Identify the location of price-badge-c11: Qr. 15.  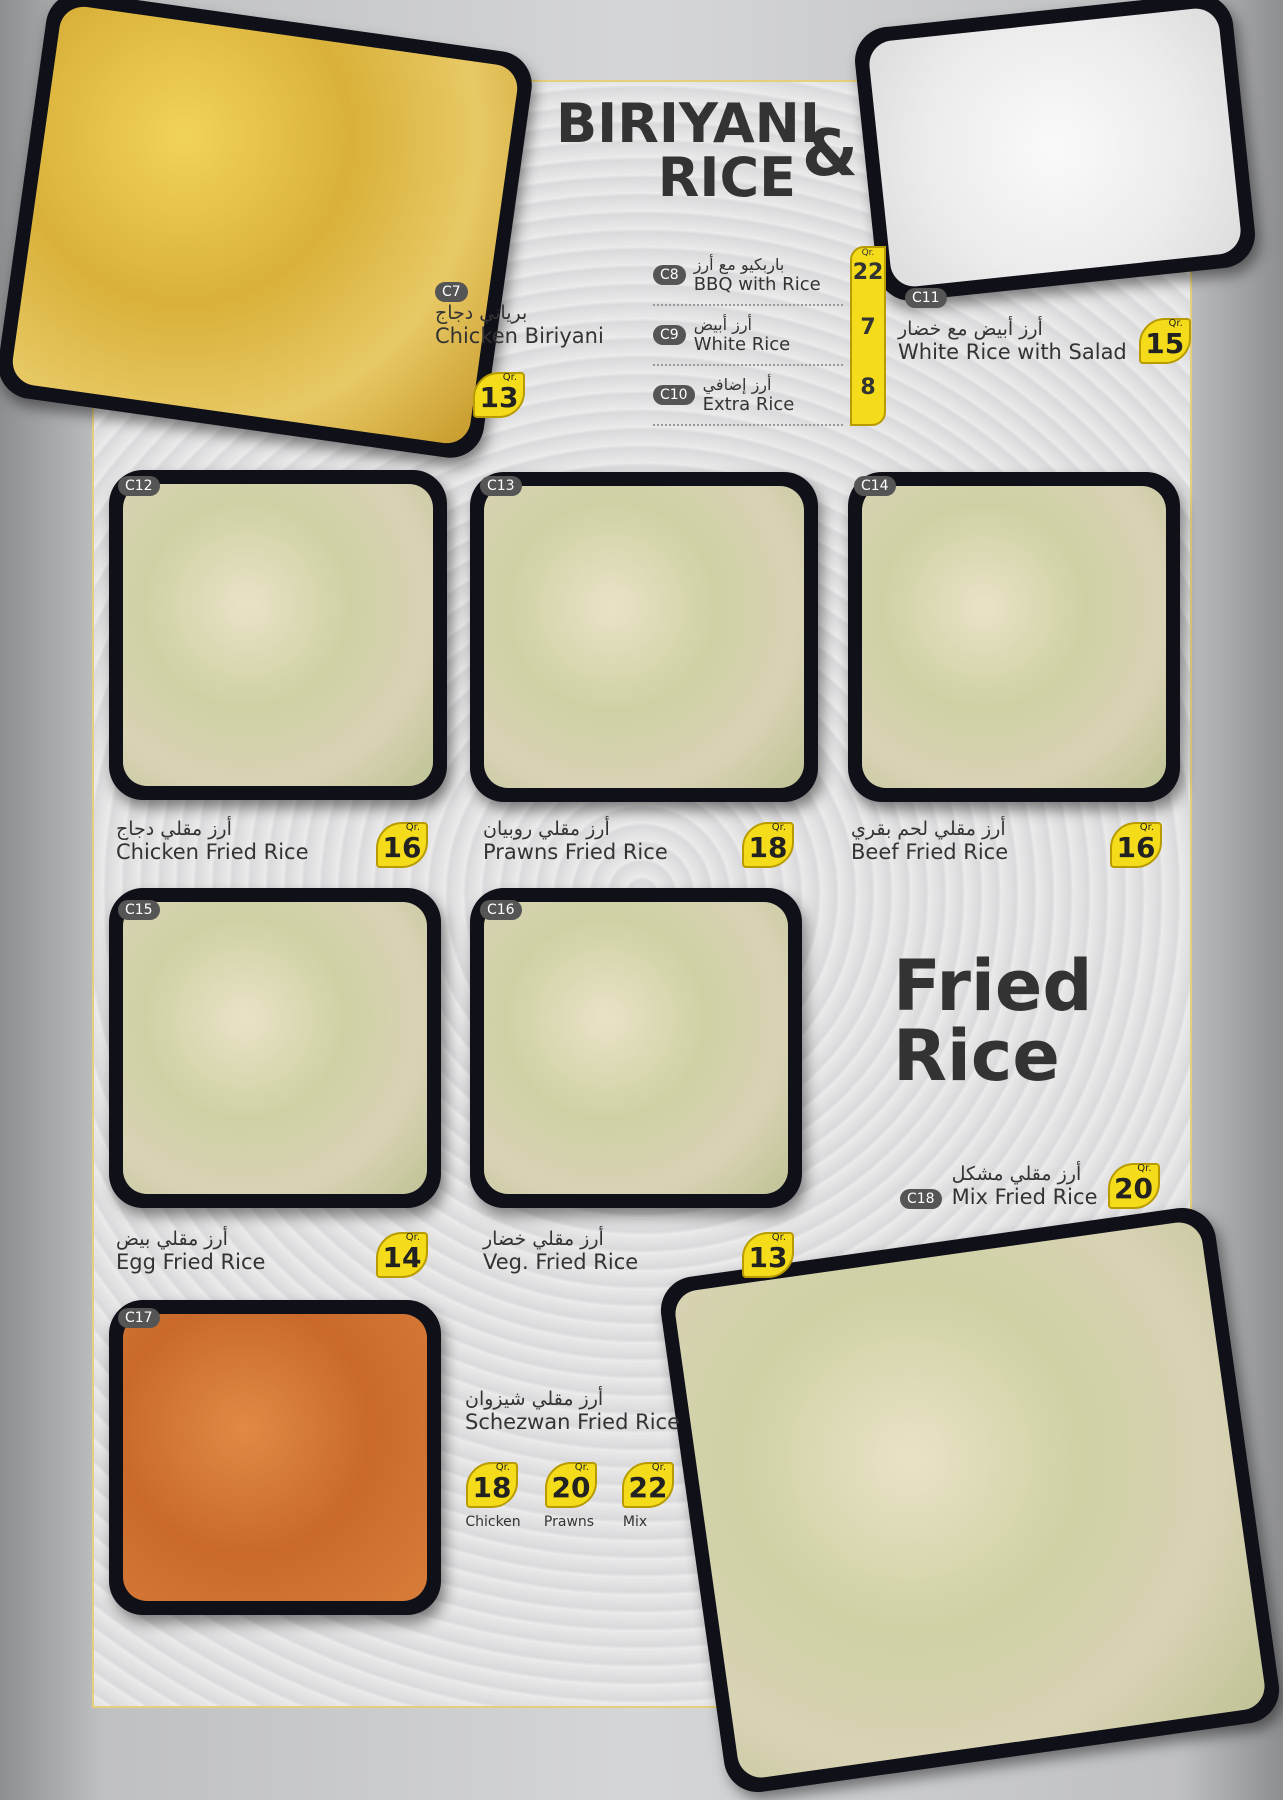
(1164, 341).